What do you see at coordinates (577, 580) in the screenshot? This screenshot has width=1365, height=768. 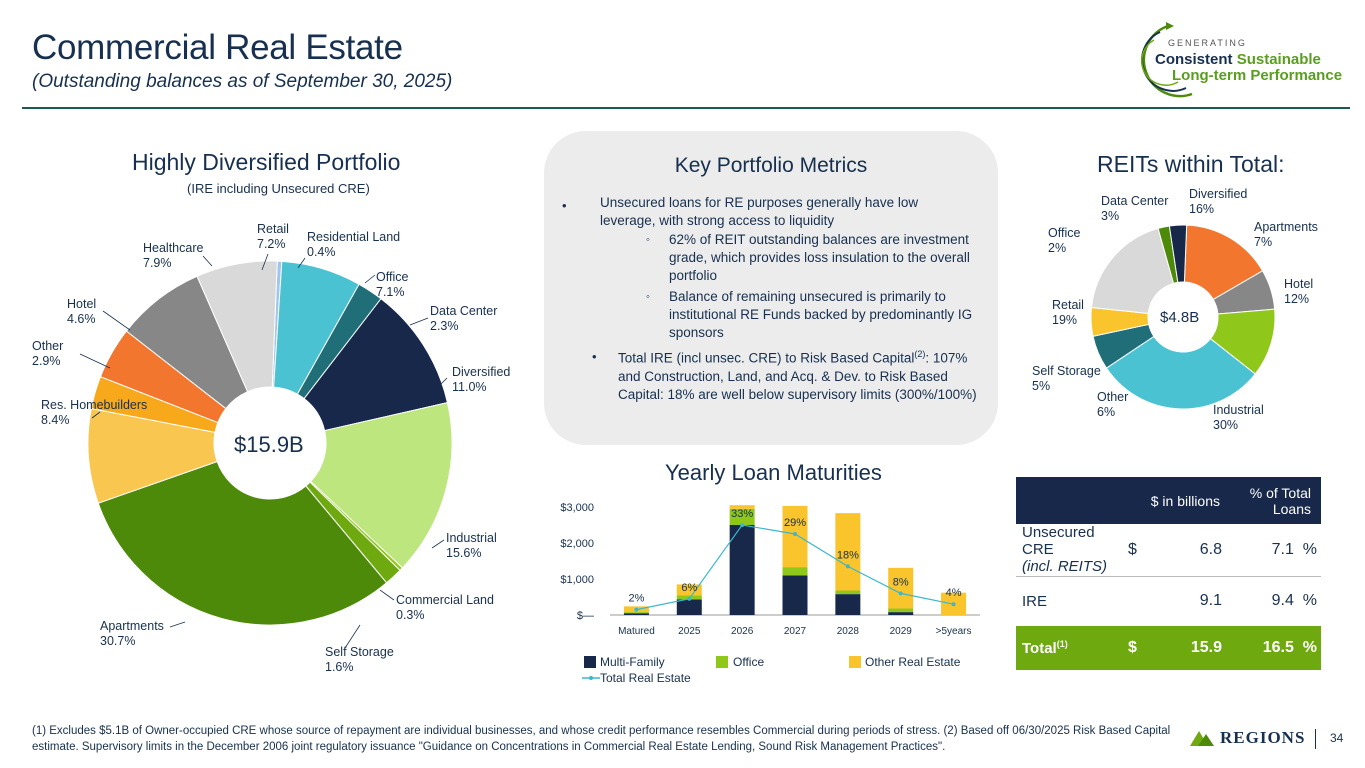 I see `y-tick-label: $1,000` at bounding box center [577, 580].